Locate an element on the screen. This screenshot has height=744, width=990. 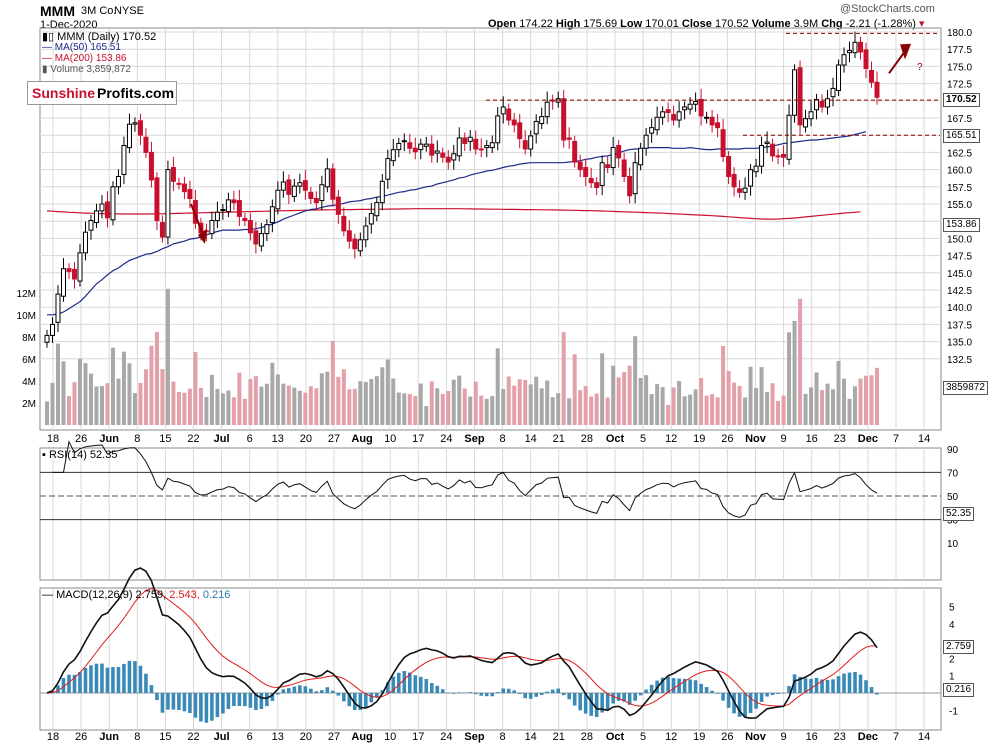
rsi-tick-label: 10 is located at coordinates (953, 544).